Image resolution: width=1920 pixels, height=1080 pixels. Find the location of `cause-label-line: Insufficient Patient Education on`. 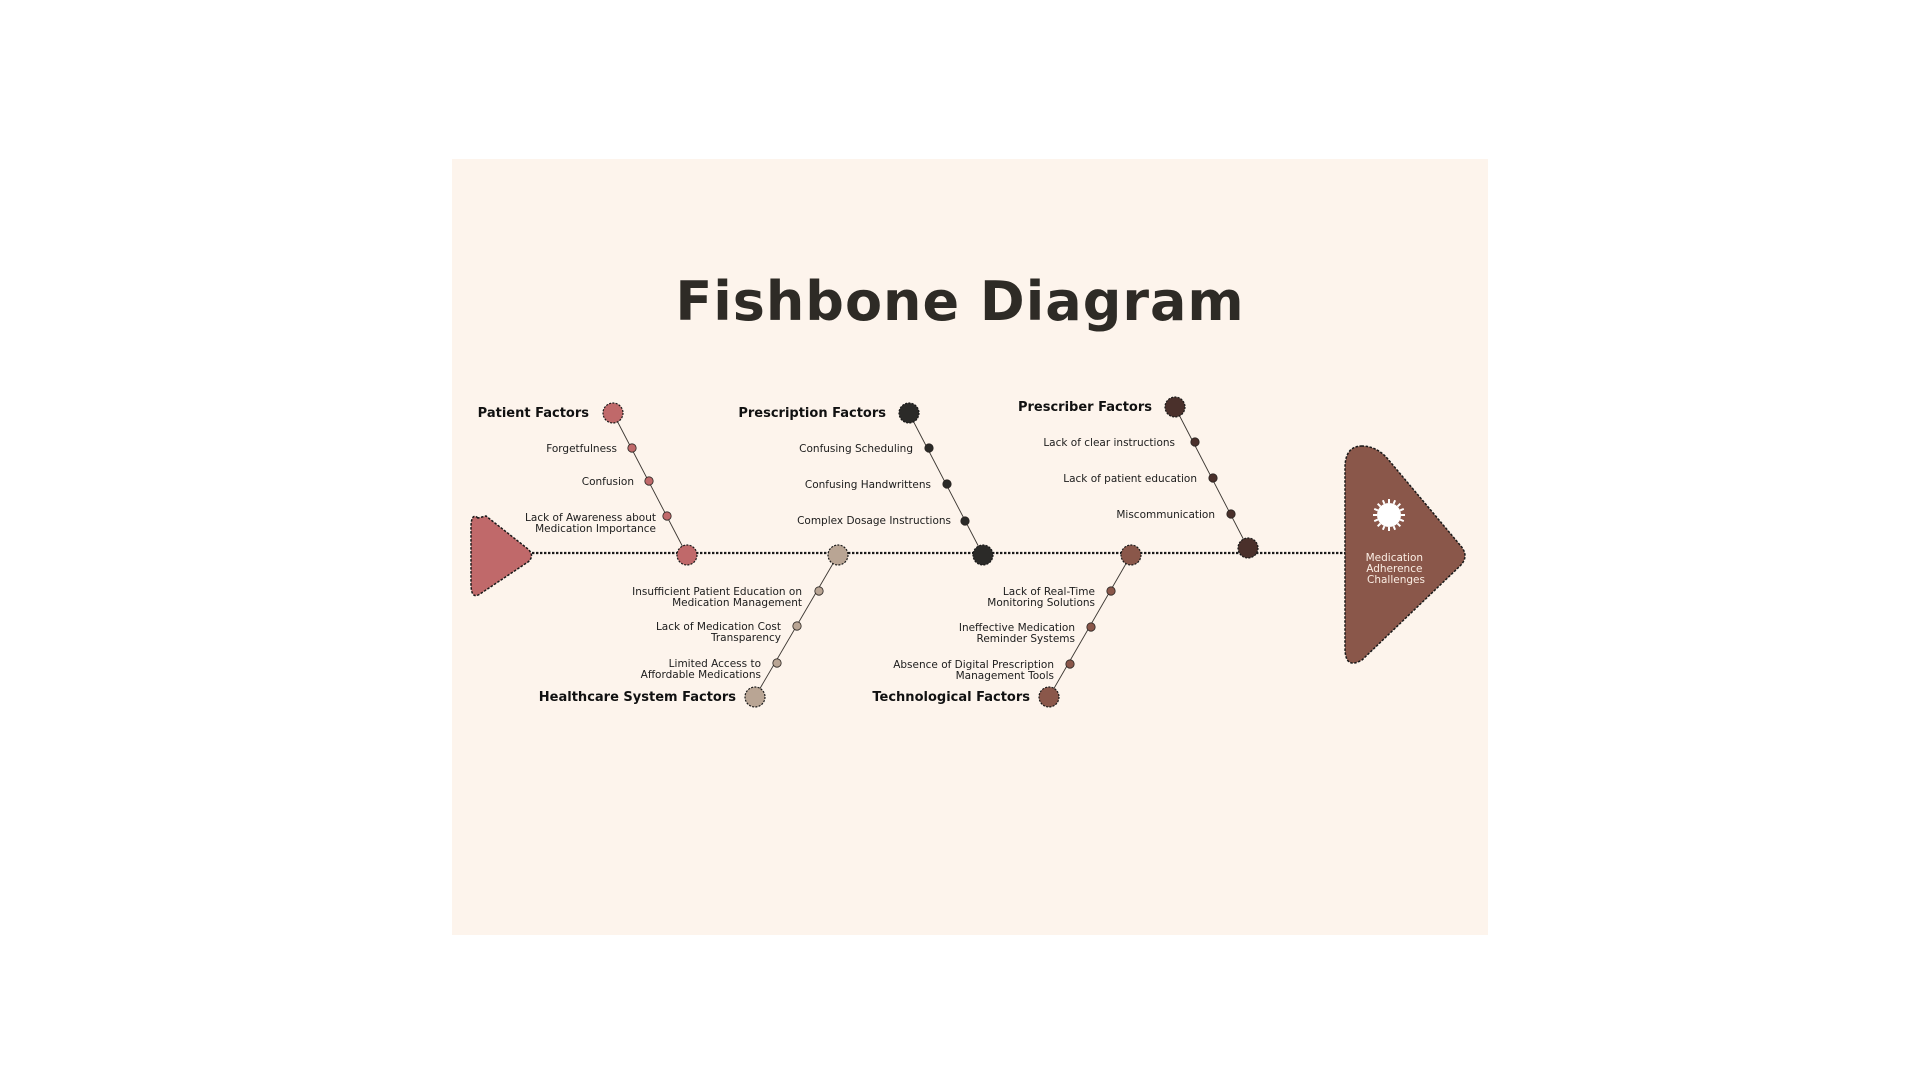

cause-label-line: Insufficient Patient Education on is located at coordinates (717, 592).